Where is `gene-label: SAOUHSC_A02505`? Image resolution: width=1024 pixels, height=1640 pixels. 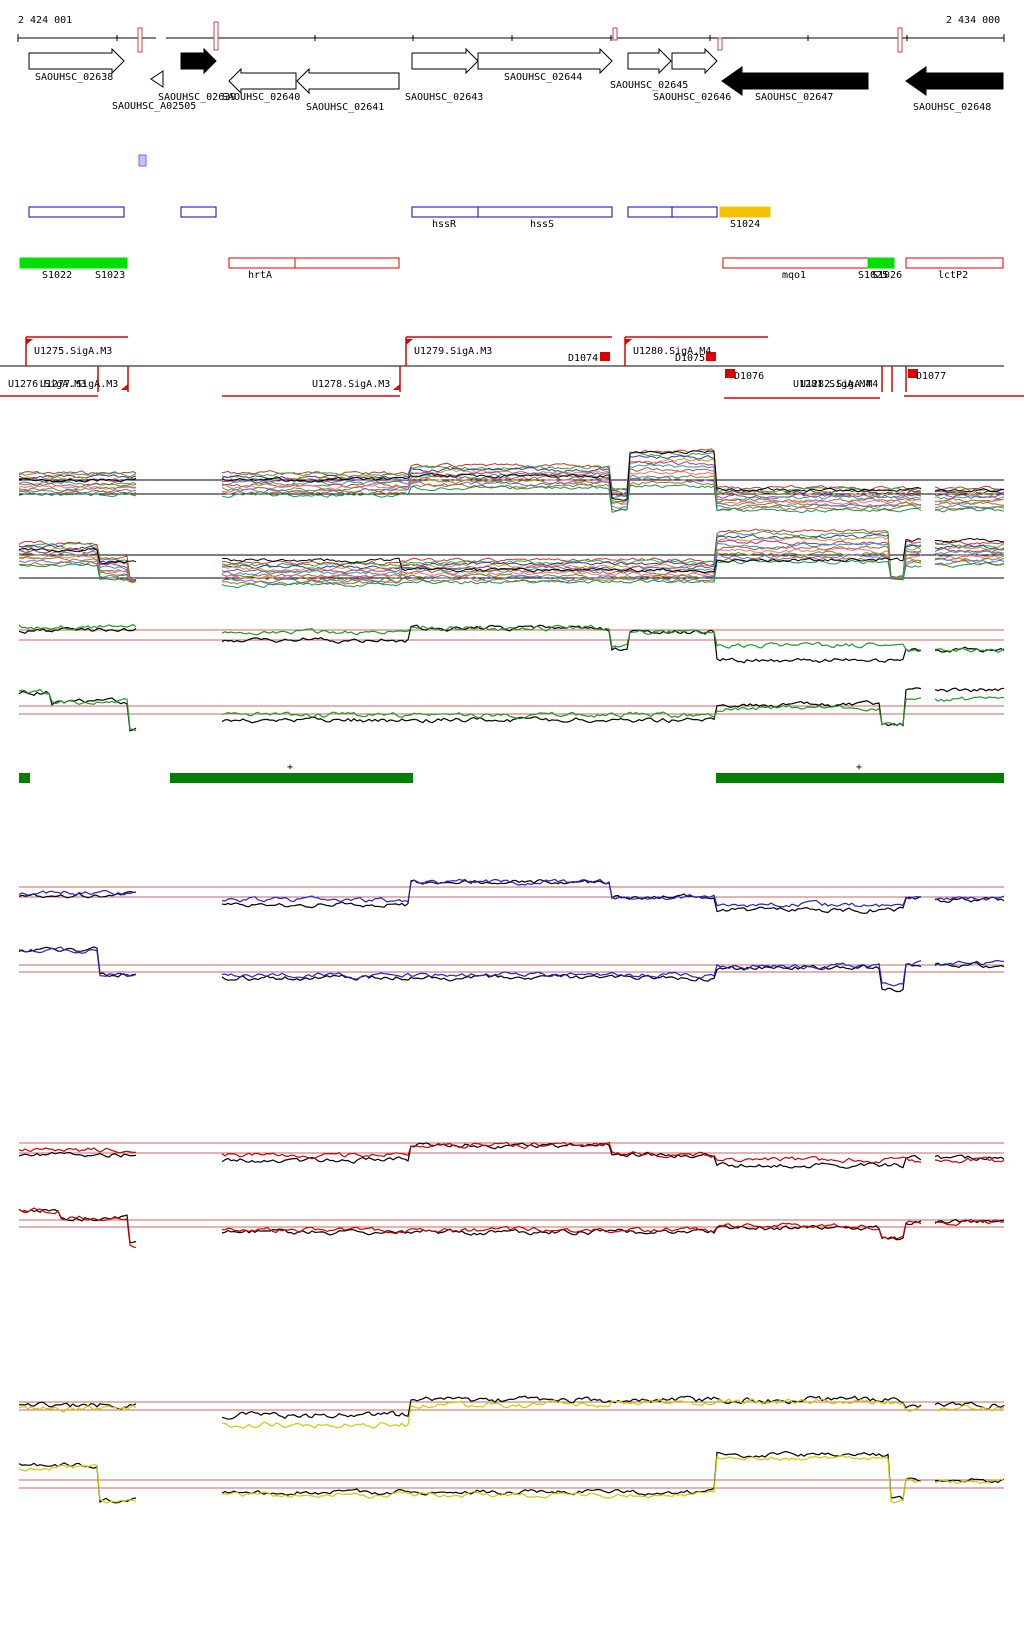
gene-label: SAOUHSC_A02505 is located at coordinates (154, 106).